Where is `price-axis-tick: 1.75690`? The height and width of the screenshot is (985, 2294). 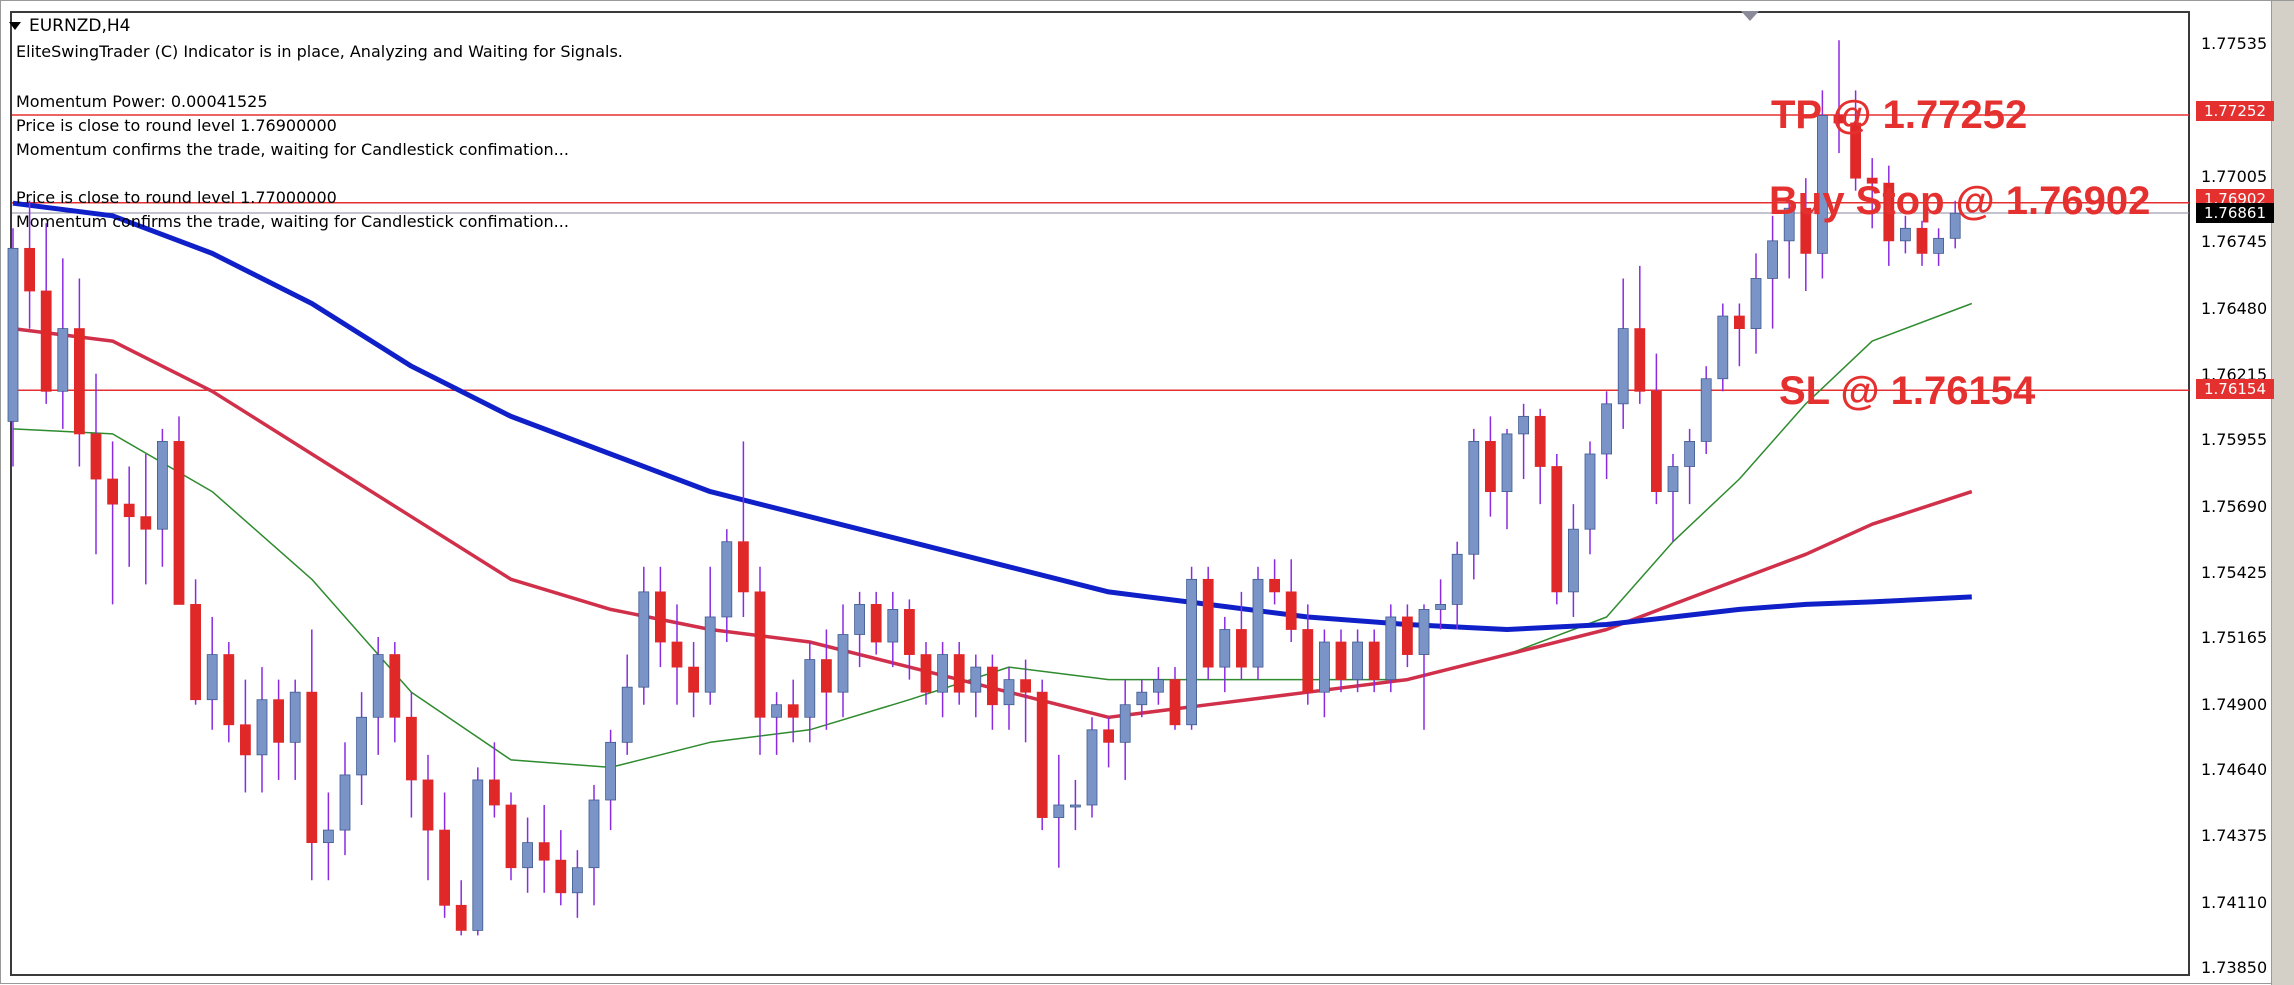 price-axis-tick: 1.75690 is located at coordinates (2234, 506).